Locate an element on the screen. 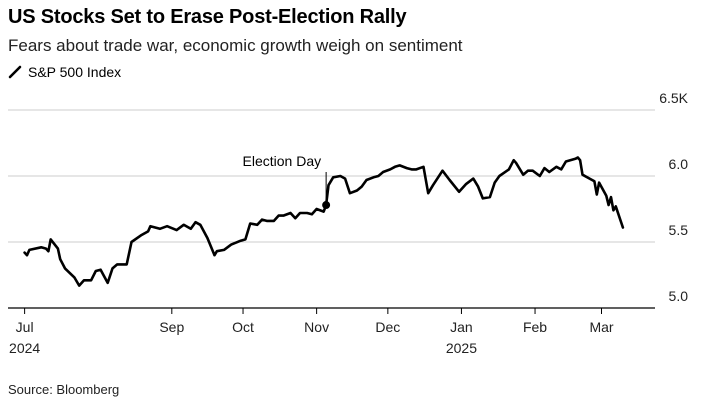 This screenshot has height=407, width=707. y-tick-label: 6.0 is located at coordinates (679, 164).